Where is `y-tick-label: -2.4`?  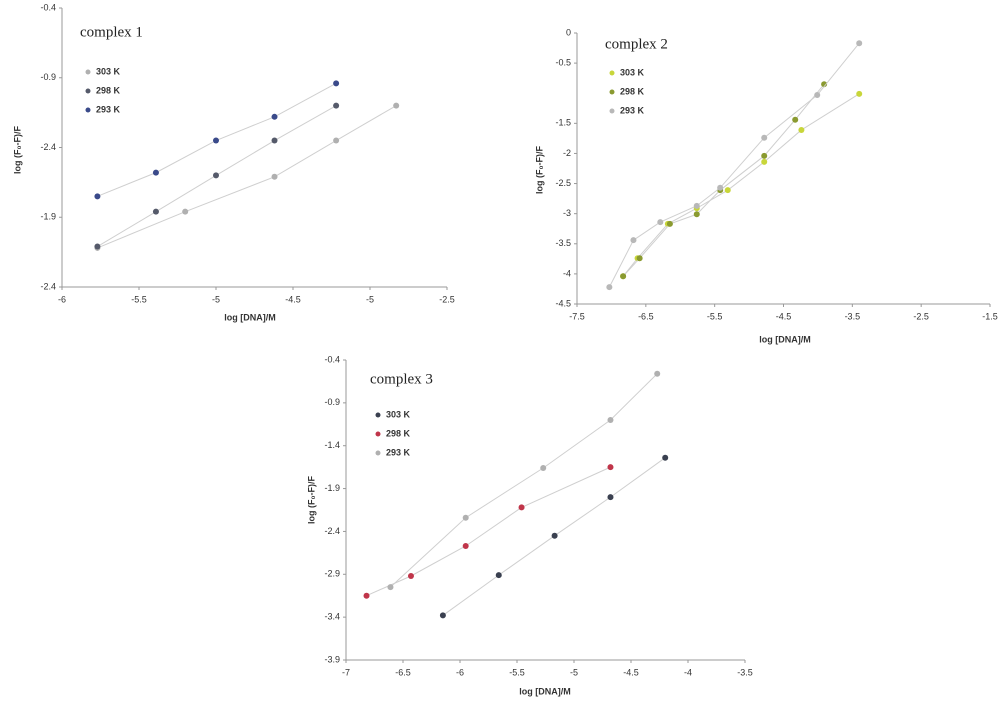 y-tick-label: -2.4 is located at coordinates (48, 147).